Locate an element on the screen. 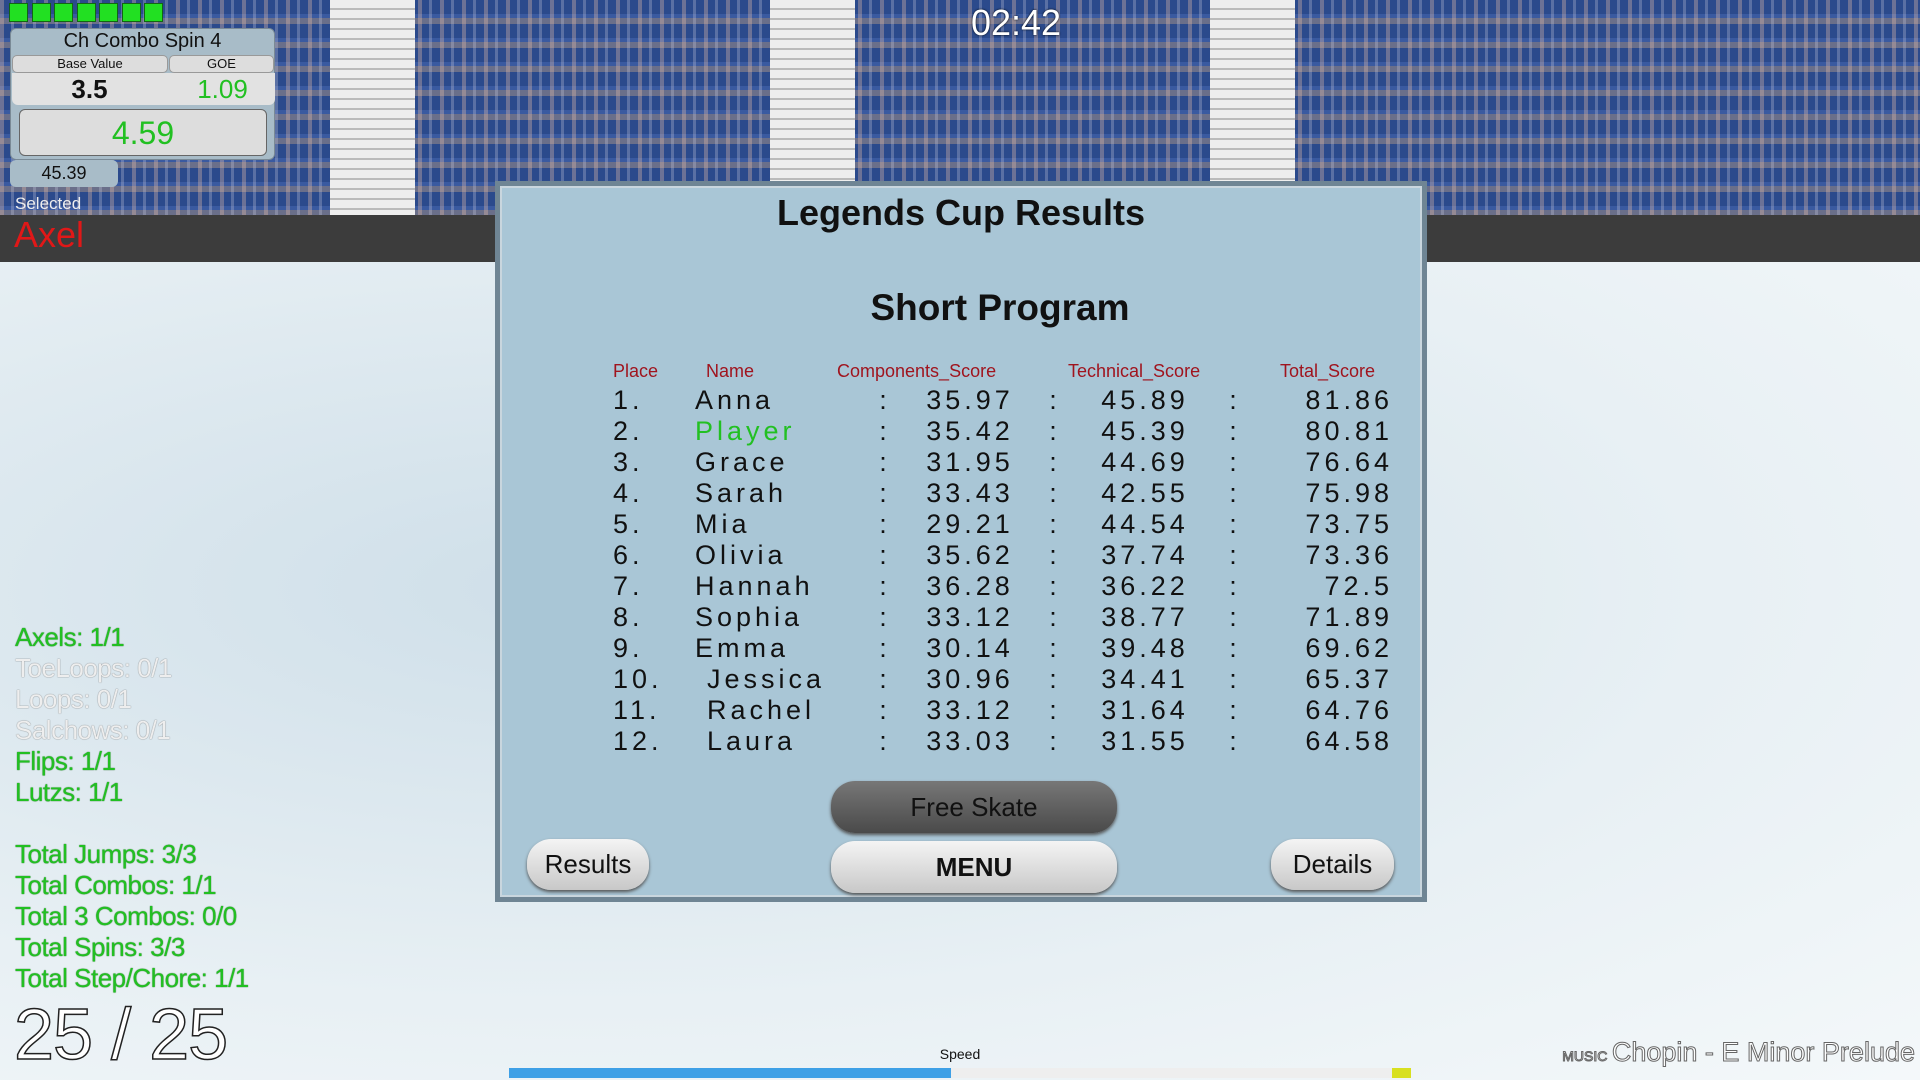  row-place: 6. is located at coordinates (628, 555).